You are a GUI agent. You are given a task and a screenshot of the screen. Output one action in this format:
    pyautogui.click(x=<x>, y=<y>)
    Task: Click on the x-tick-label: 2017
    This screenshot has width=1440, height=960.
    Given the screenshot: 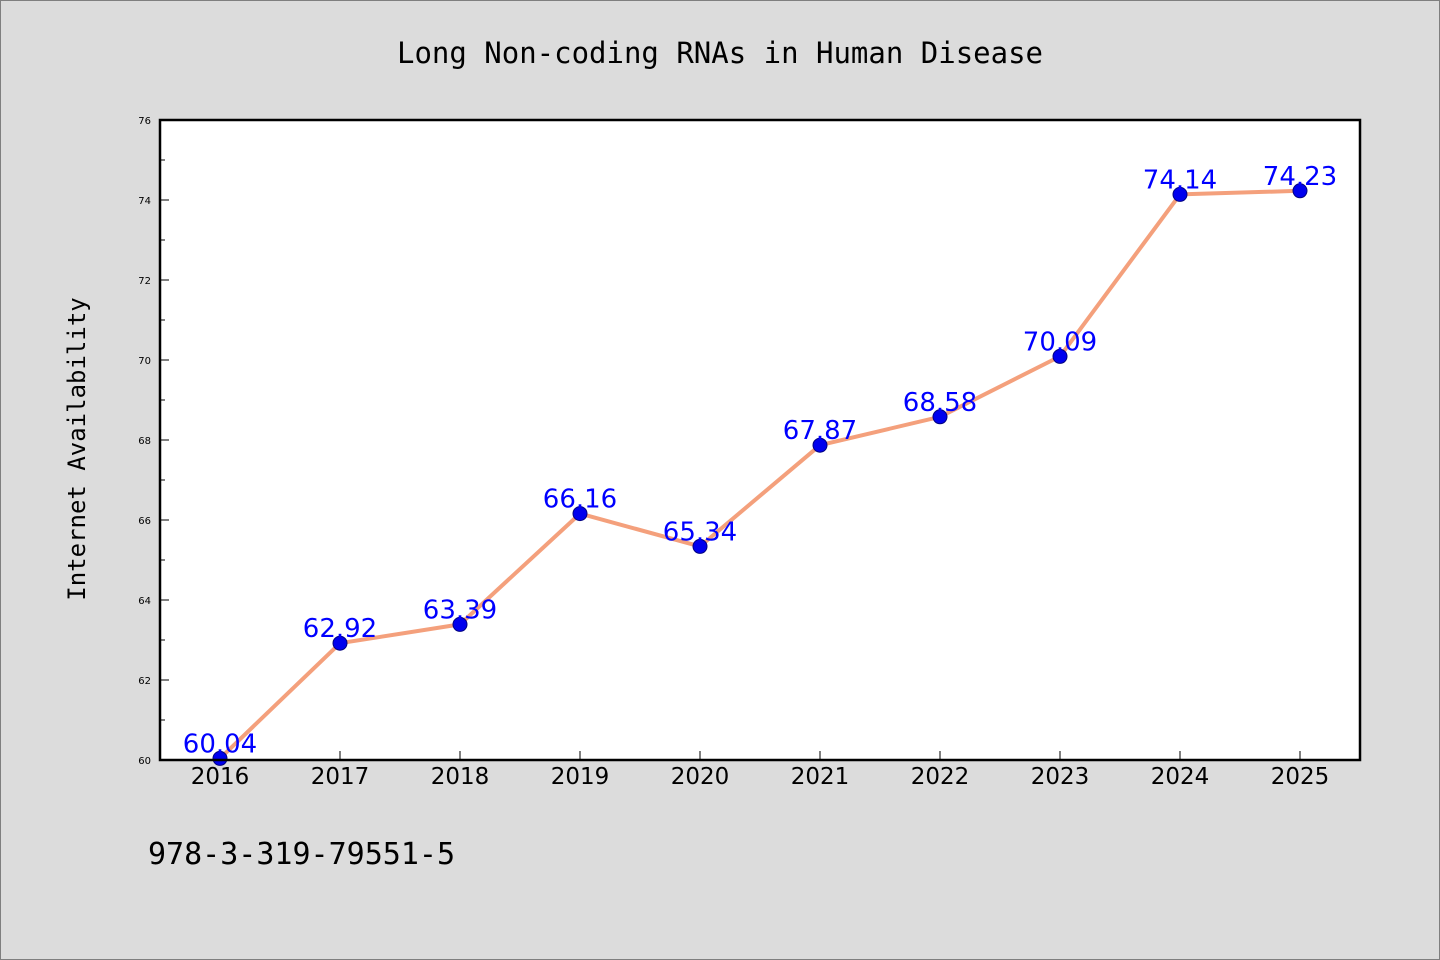 What is the action you would take?
    pyautogui.click(x=340, y=777)
    